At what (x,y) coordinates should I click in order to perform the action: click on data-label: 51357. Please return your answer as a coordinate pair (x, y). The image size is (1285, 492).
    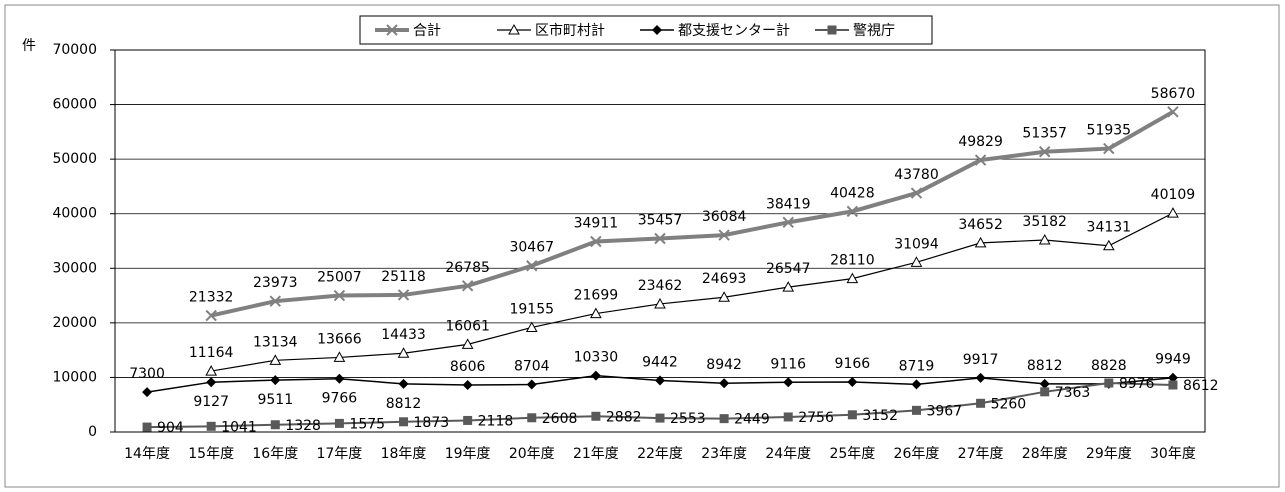
    Looking at the image, I should click on (1044, 134).